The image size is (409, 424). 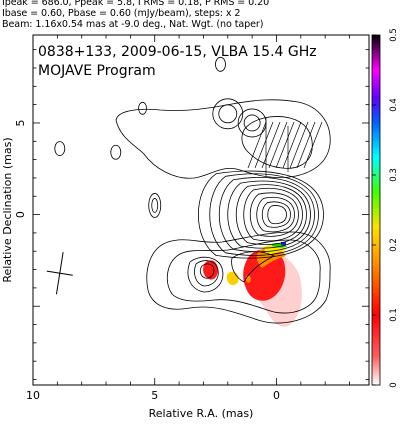 I want to click on outer-jet-contour, so click(x=238, y=277).